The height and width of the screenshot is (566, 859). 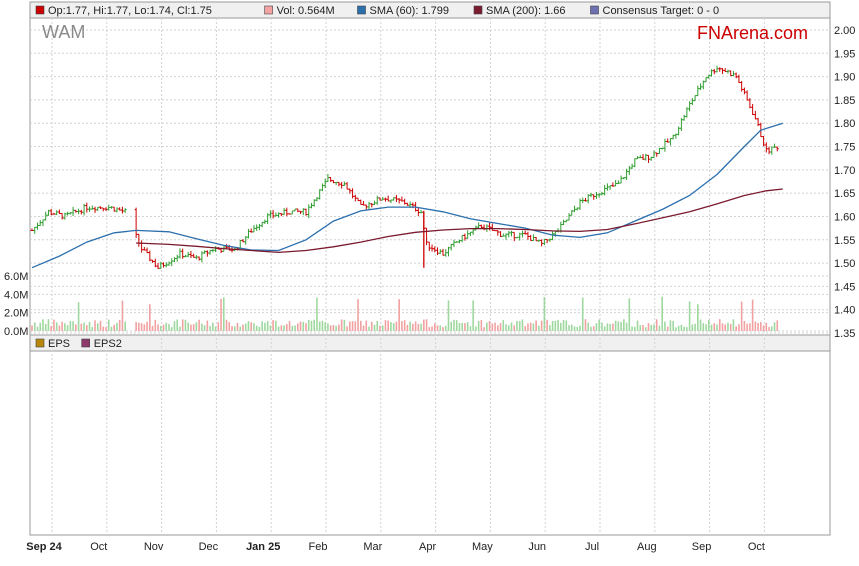 I want to click on x-tick-label: Apr, so click(x=427, y=547).